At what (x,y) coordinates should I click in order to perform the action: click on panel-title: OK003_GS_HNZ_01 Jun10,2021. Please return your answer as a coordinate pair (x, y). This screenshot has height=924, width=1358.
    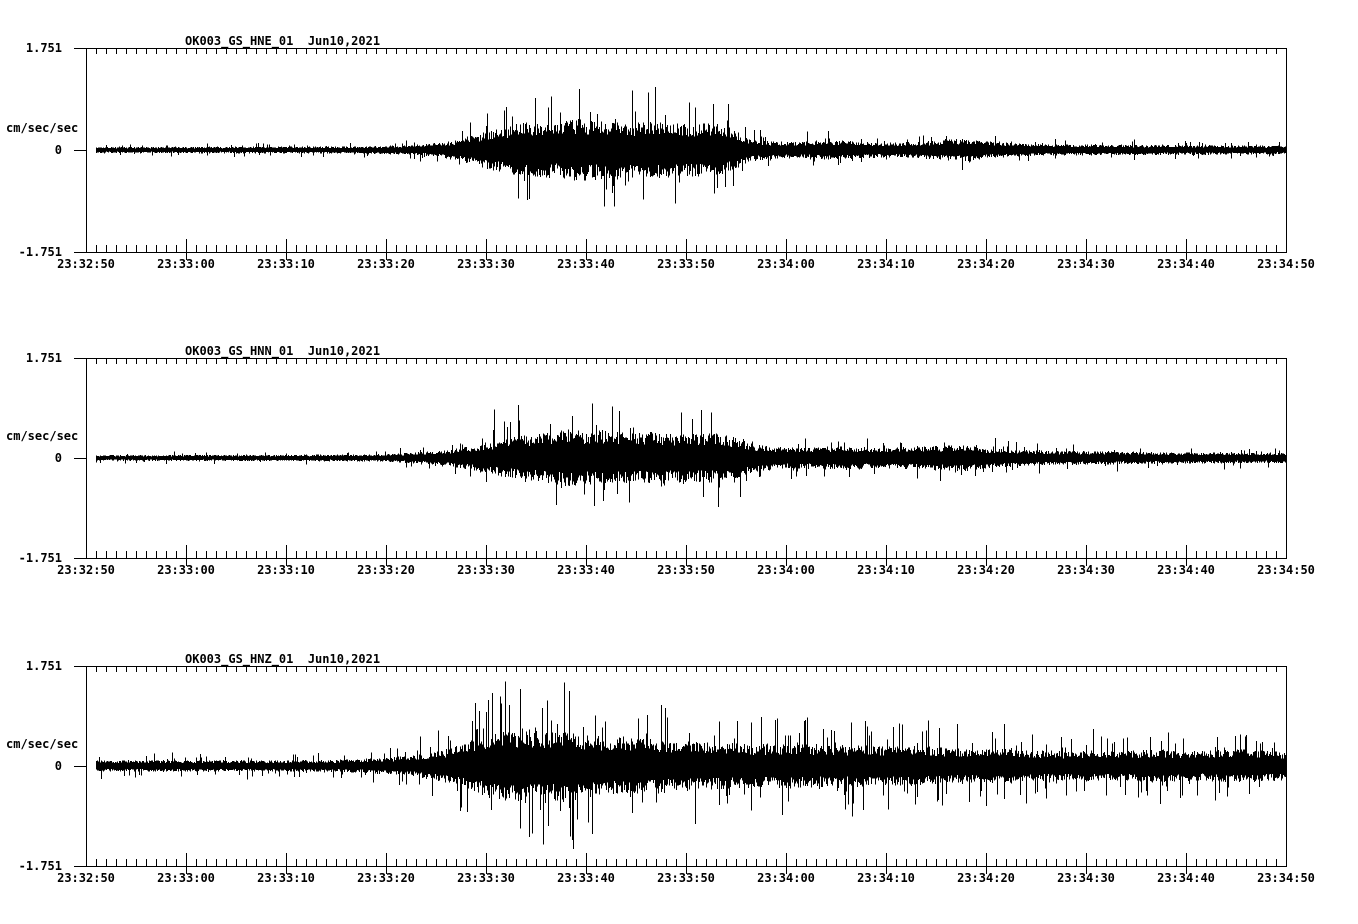
    Looking at the image, I should click on (283, 659).